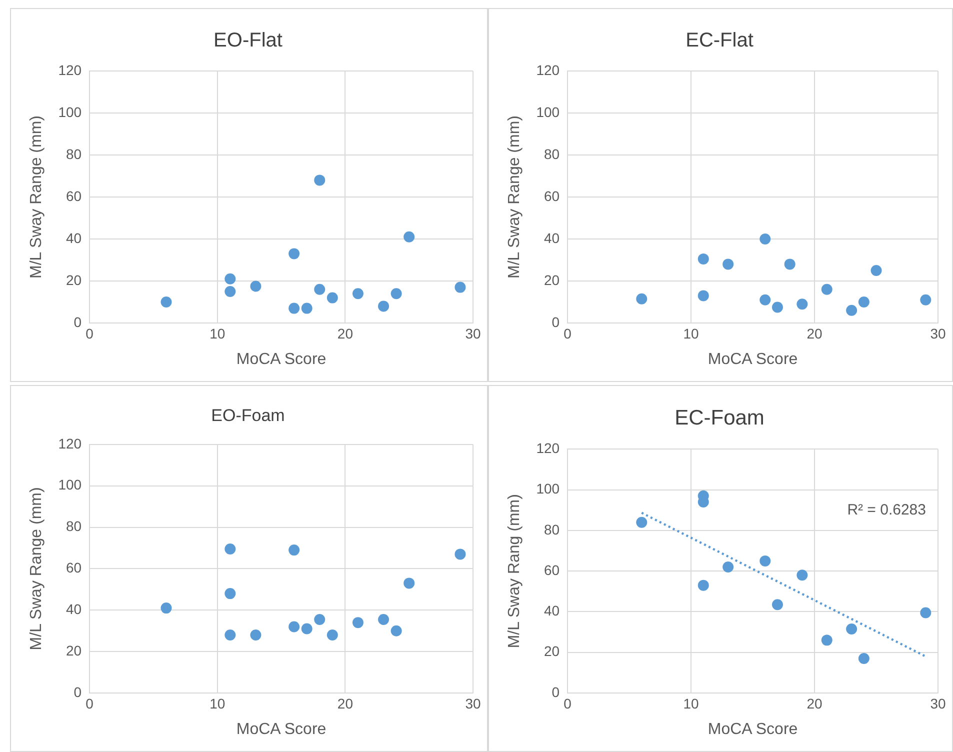 Image resolution: width=953 pixels, height=752 pixels. I want to click on chart-title: EC-Flat, so click(720, 41).